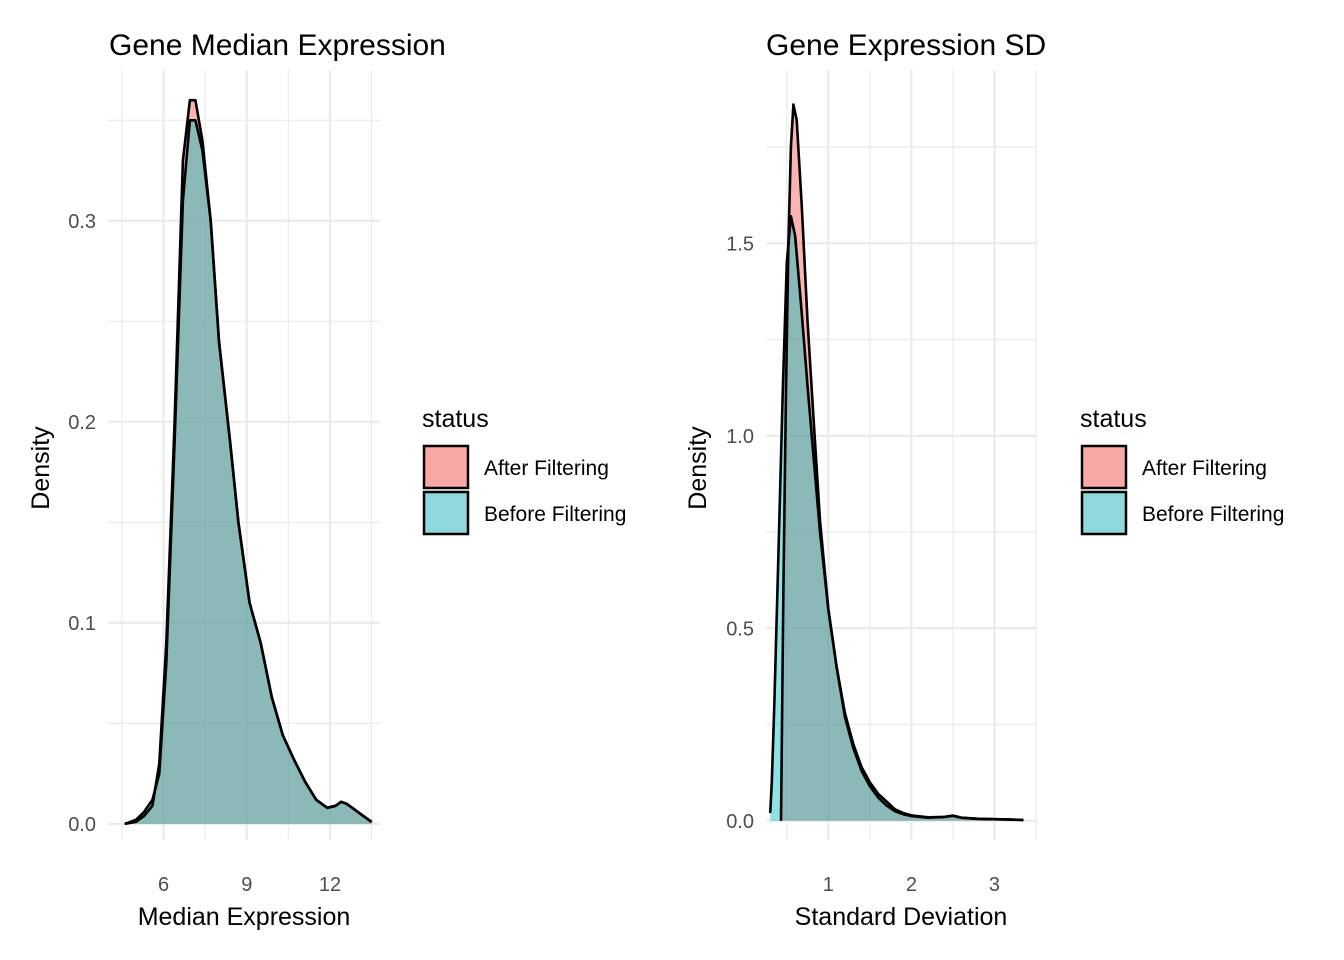 The image size is (1344, 960). Describe the element at coordinates (82, 523) in the screenshot. I see `y-tick-labels: 0.0 0.1 0.2 0.3` at that location.